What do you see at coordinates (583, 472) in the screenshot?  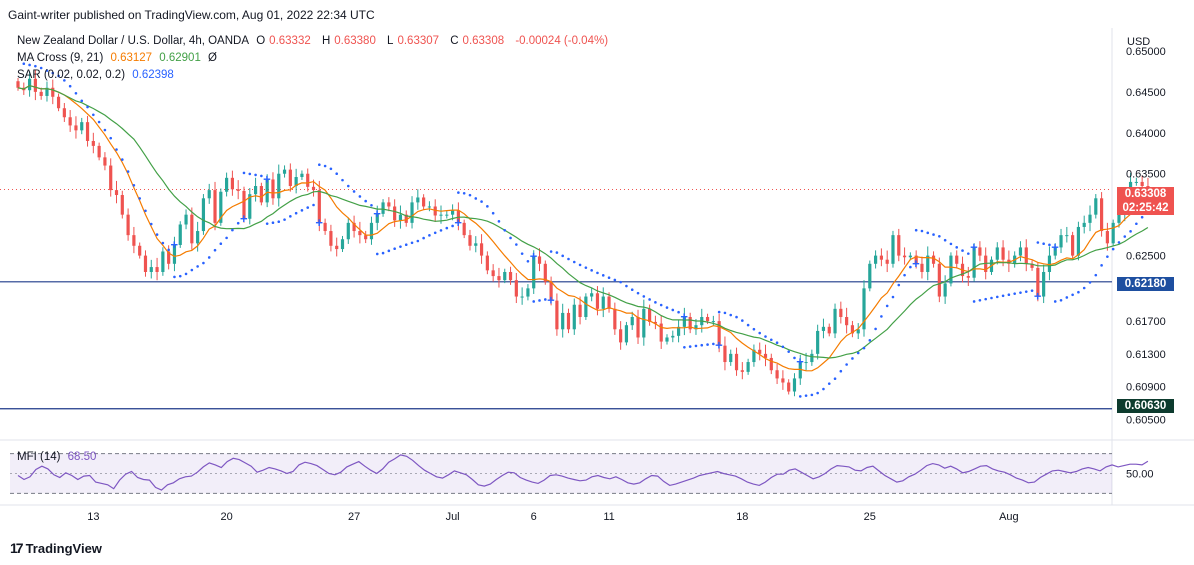 I see `mfi-line` at bounding box center [583, 472].